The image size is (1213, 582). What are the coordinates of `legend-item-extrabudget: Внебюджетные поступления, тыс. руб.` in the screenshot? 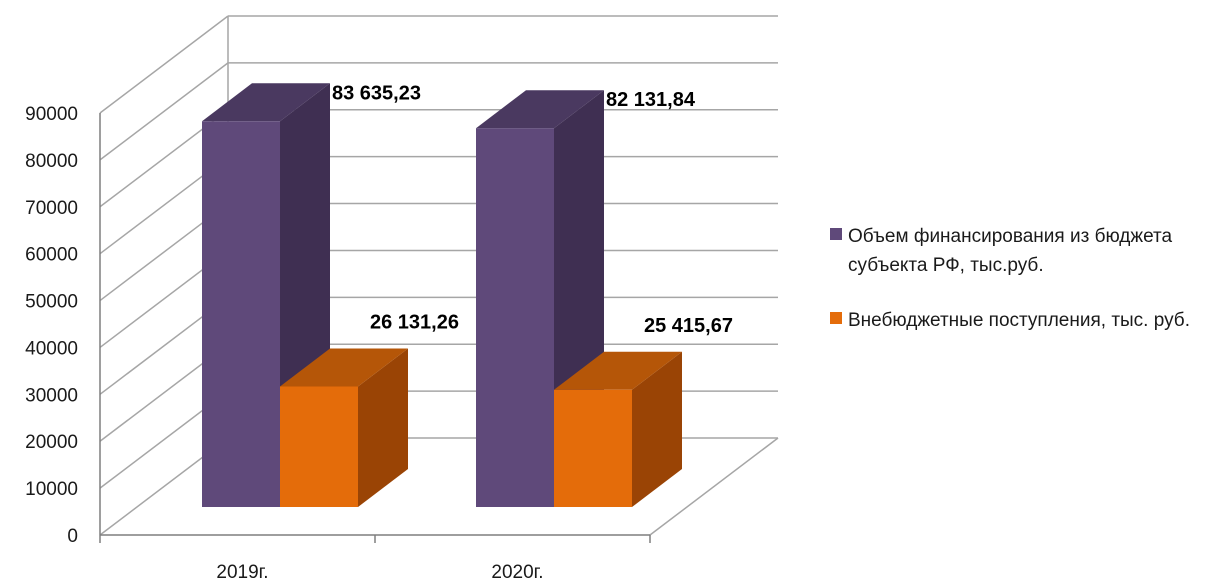 It's located at (1015, 320).